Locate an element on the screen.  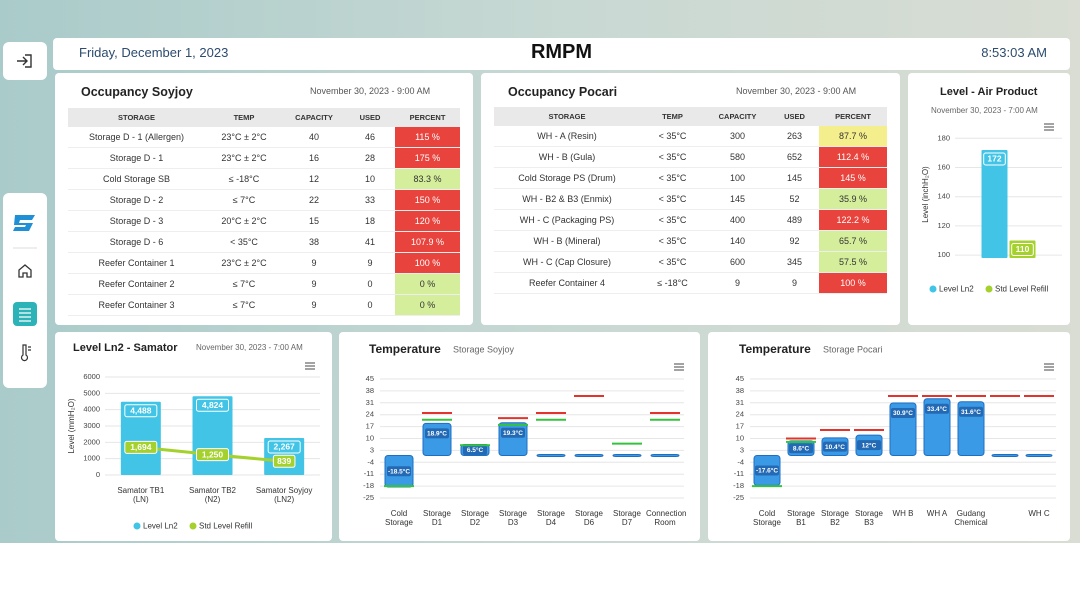
percent-cell: 0 % is located at coordinates (427, 284).